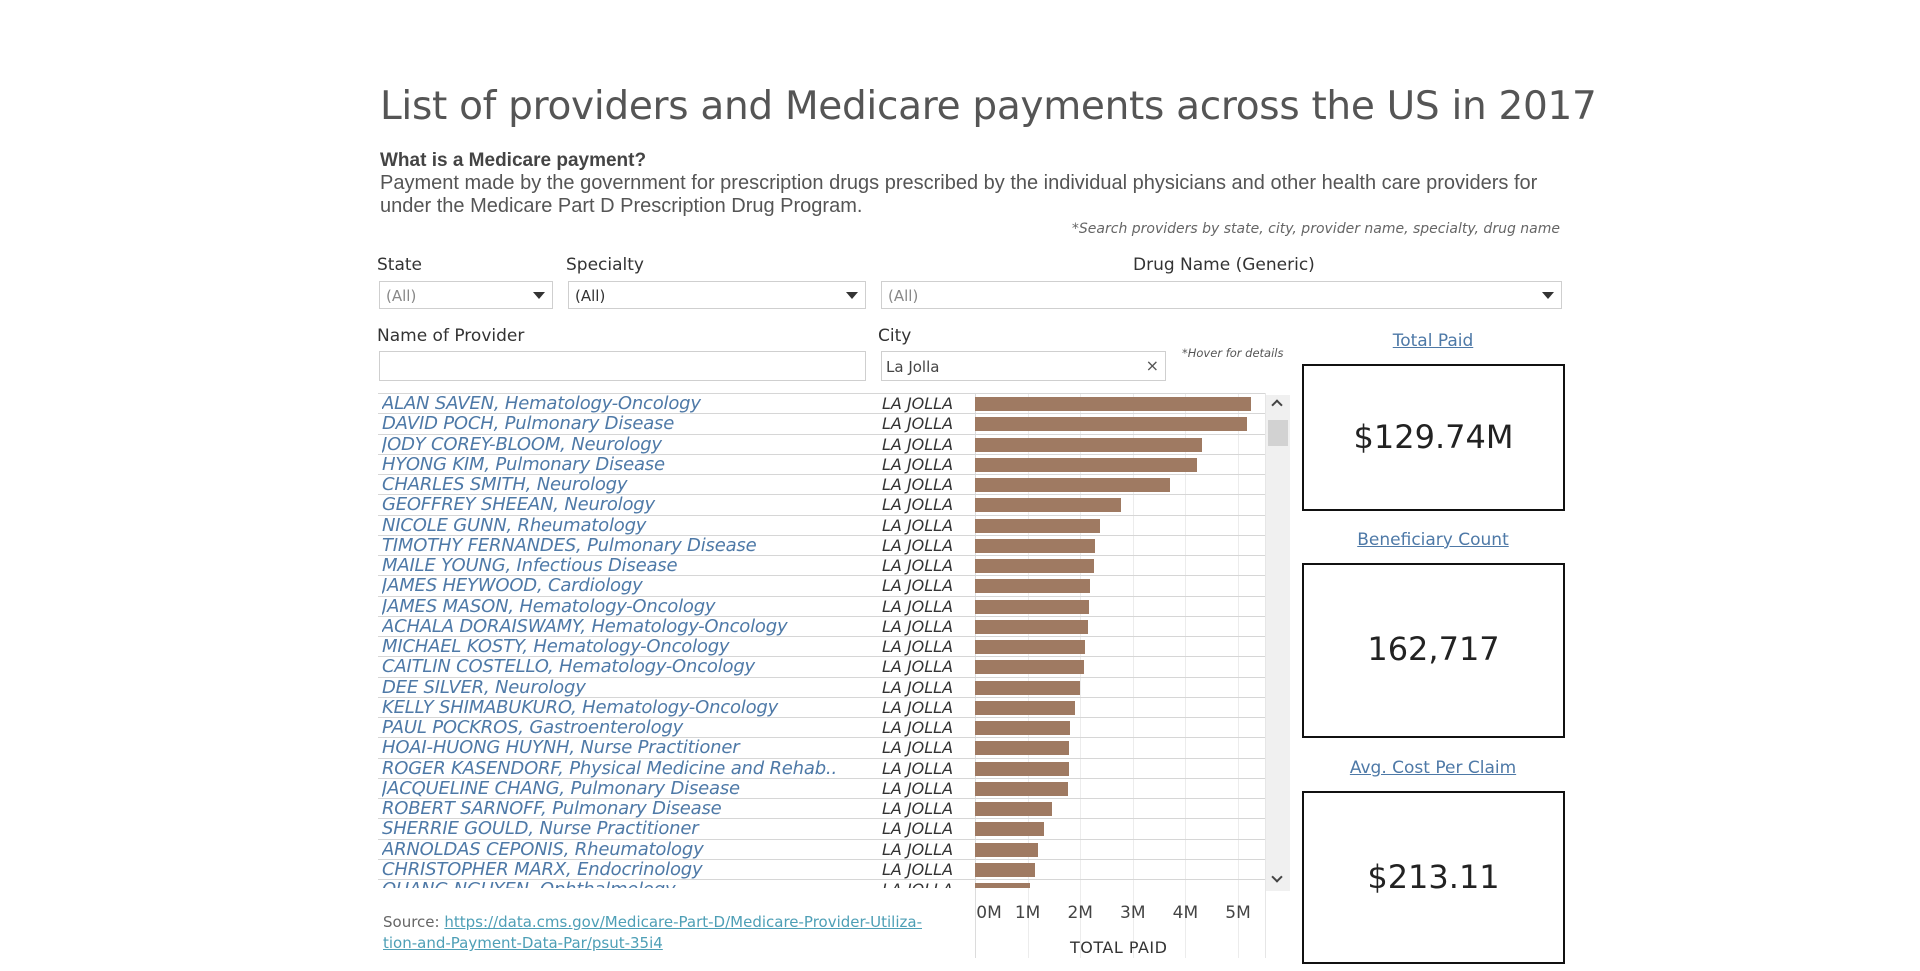 The height and width of the screenshot is (971, 1920). I want to click on table-row: DAVID POCH, Pulmonary Disease LA JOLLA, so click(821, 423).